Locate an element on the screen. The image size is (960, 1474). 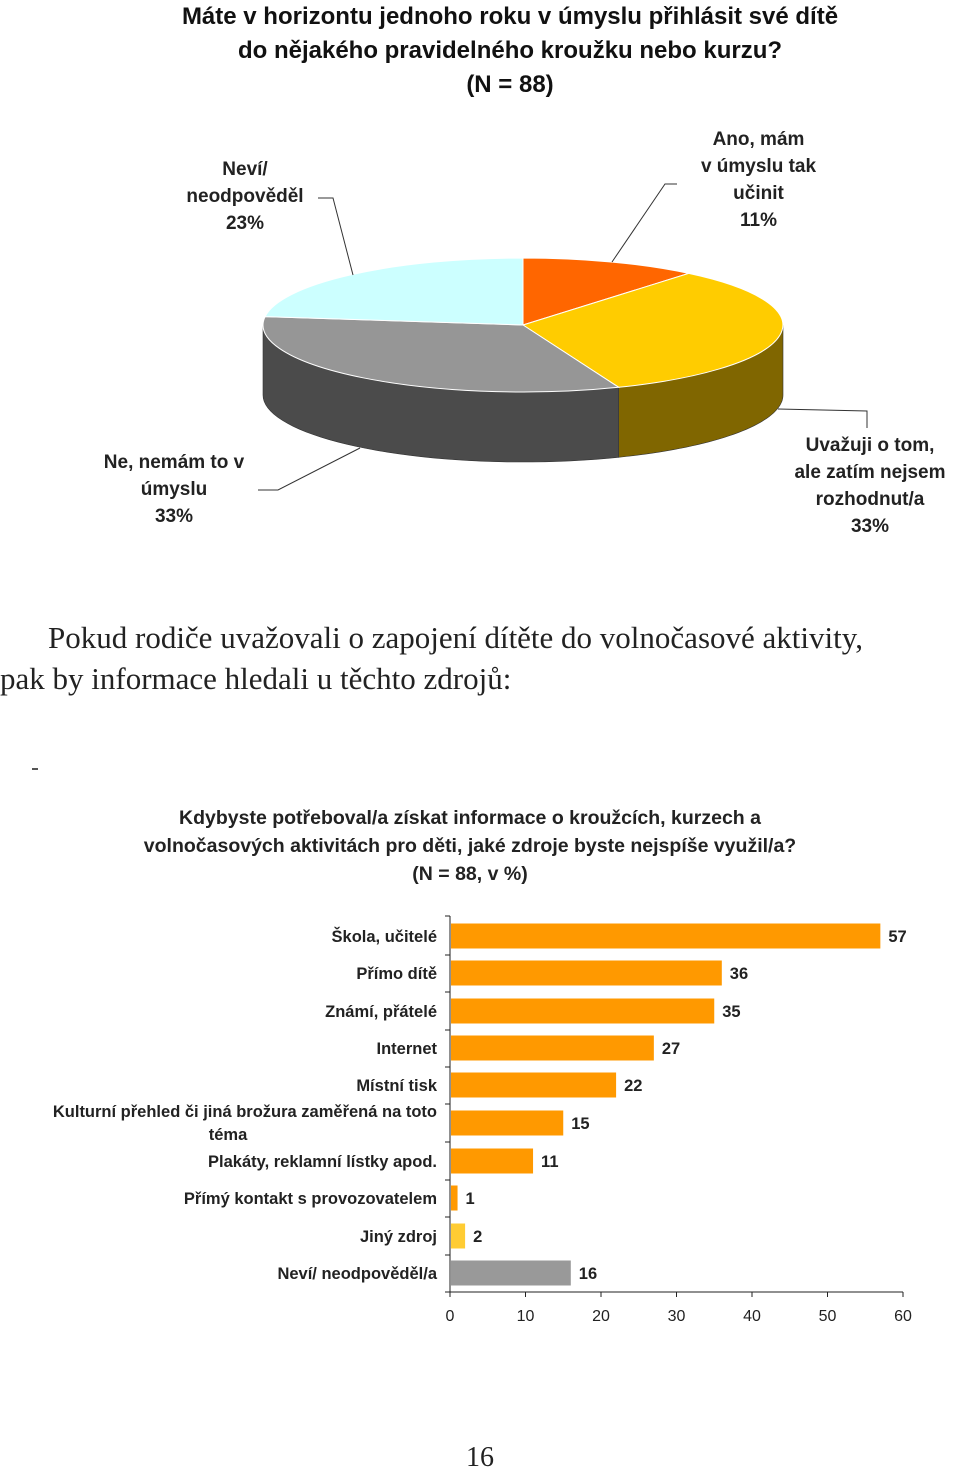
bar-value-label: 11 is located at coordinates (549, 1162).